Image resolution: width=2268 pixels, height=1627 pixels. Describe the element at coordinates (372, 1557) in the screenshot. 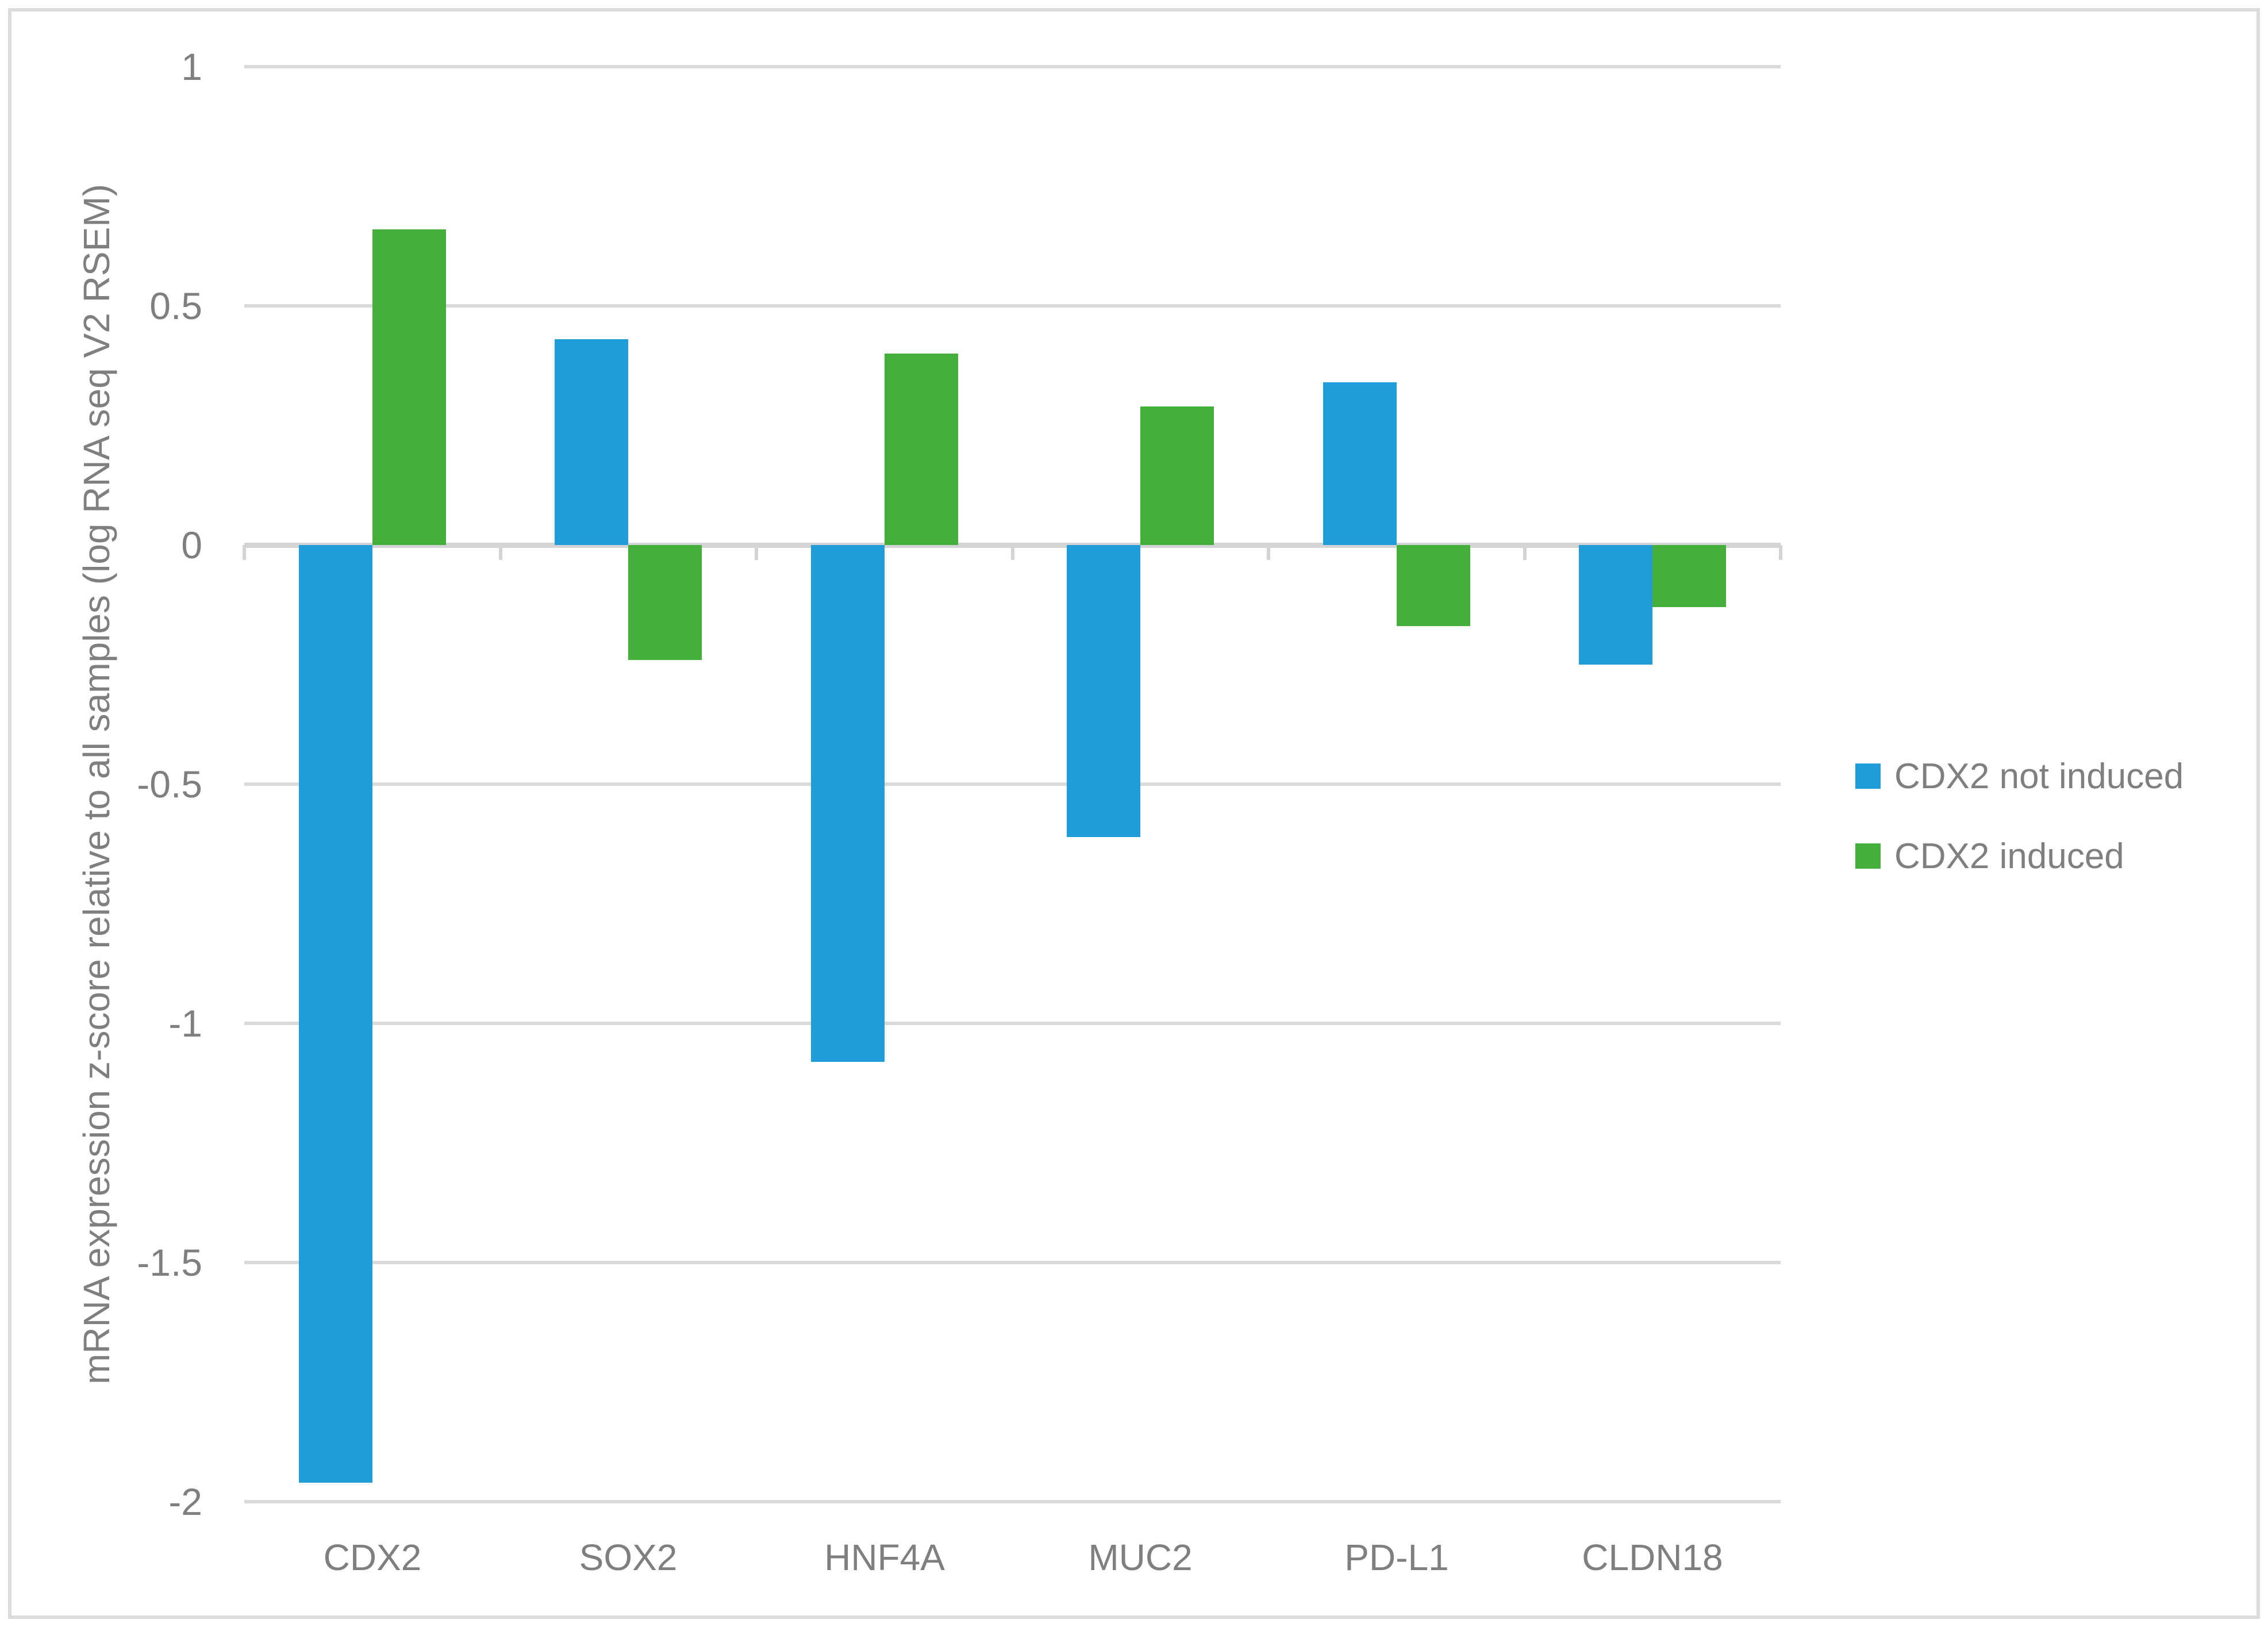

I see `x-category-label: CDX2` at that location.